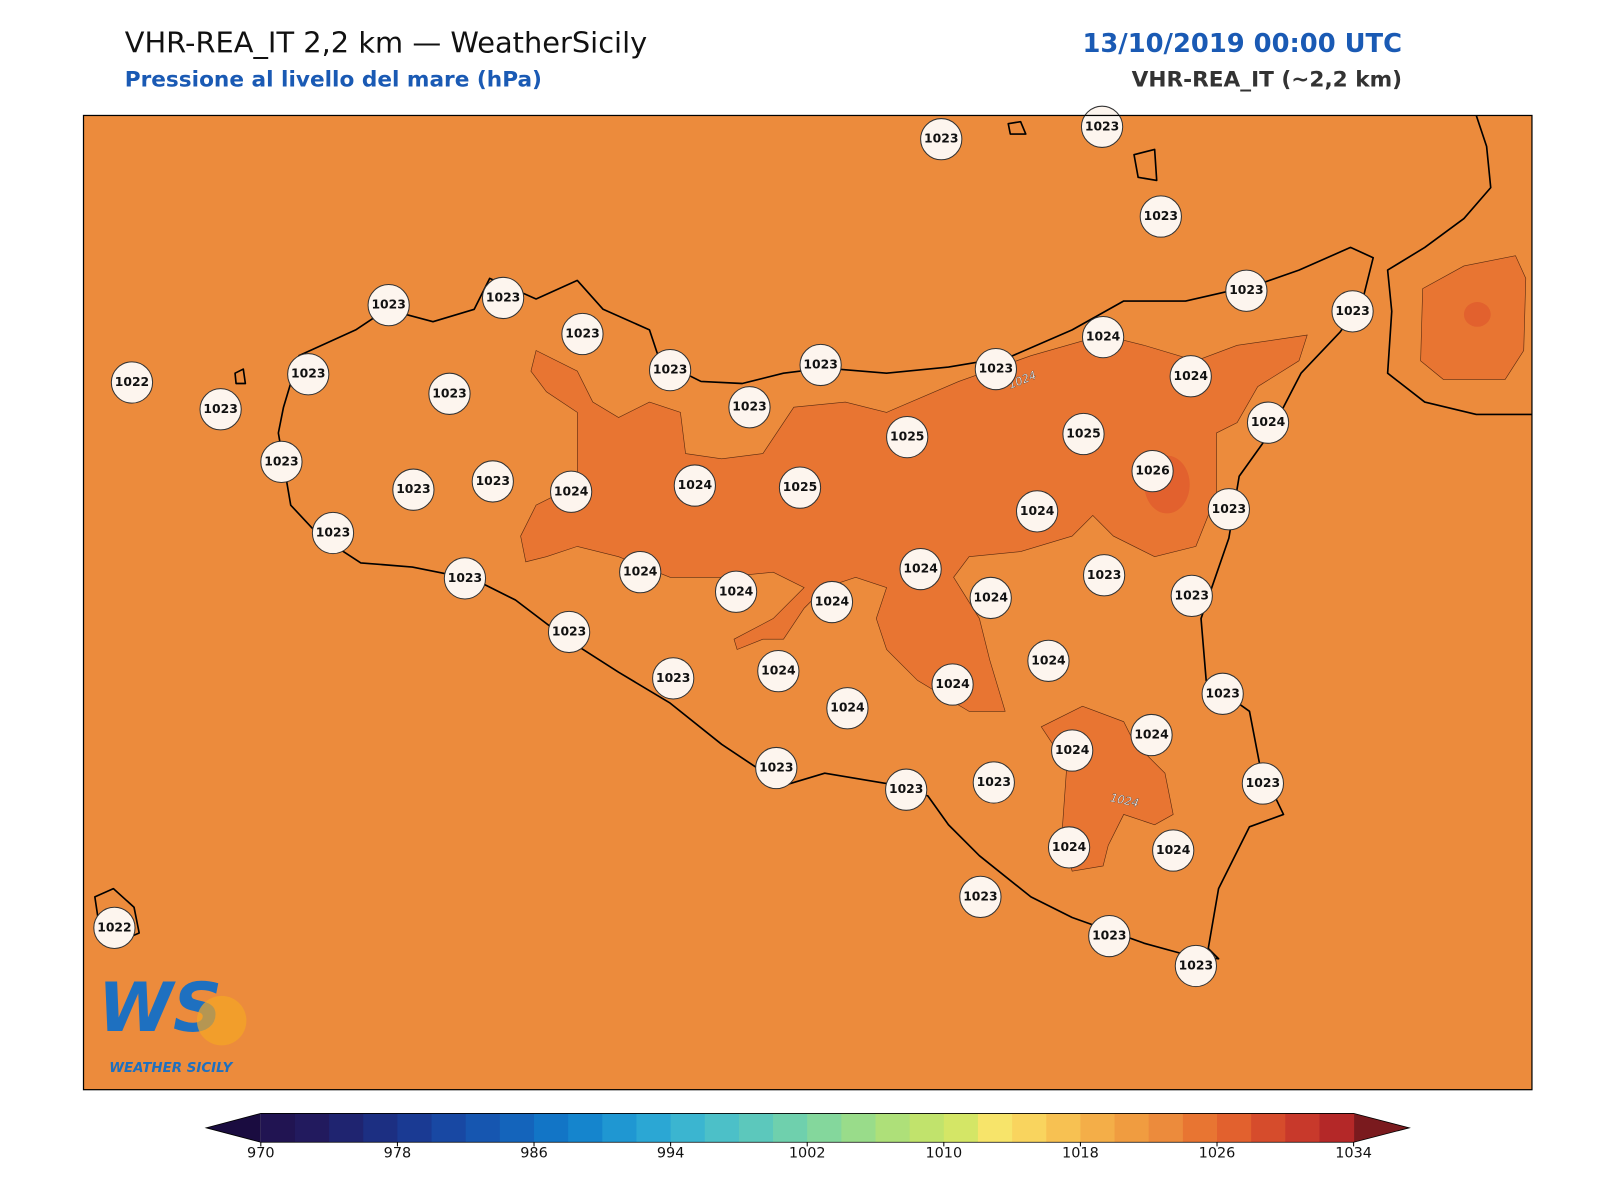  Describe the element at coordinates (943, 1154) in the screenshot. I see `colorbar-tick-label: 1010` at that location.